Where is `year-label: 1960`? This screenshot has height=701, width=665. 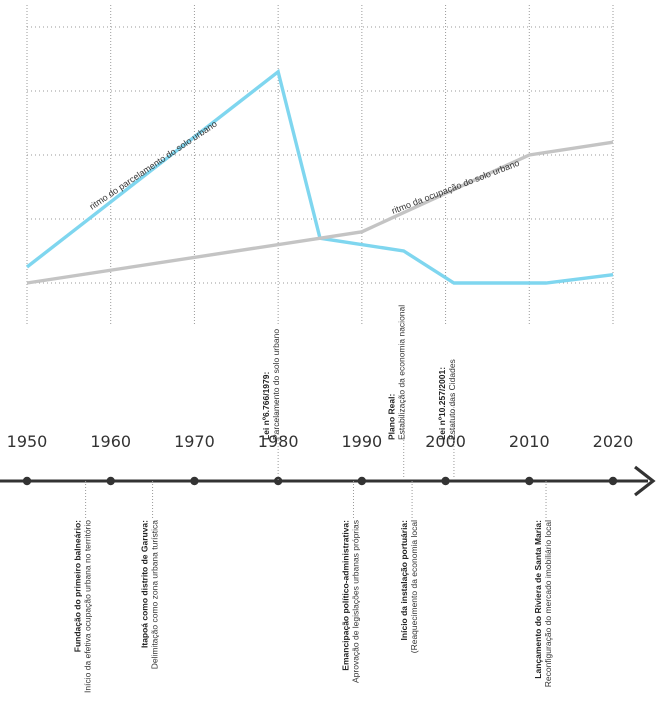 year-label: 1960 is located at coordinates (110, 441).